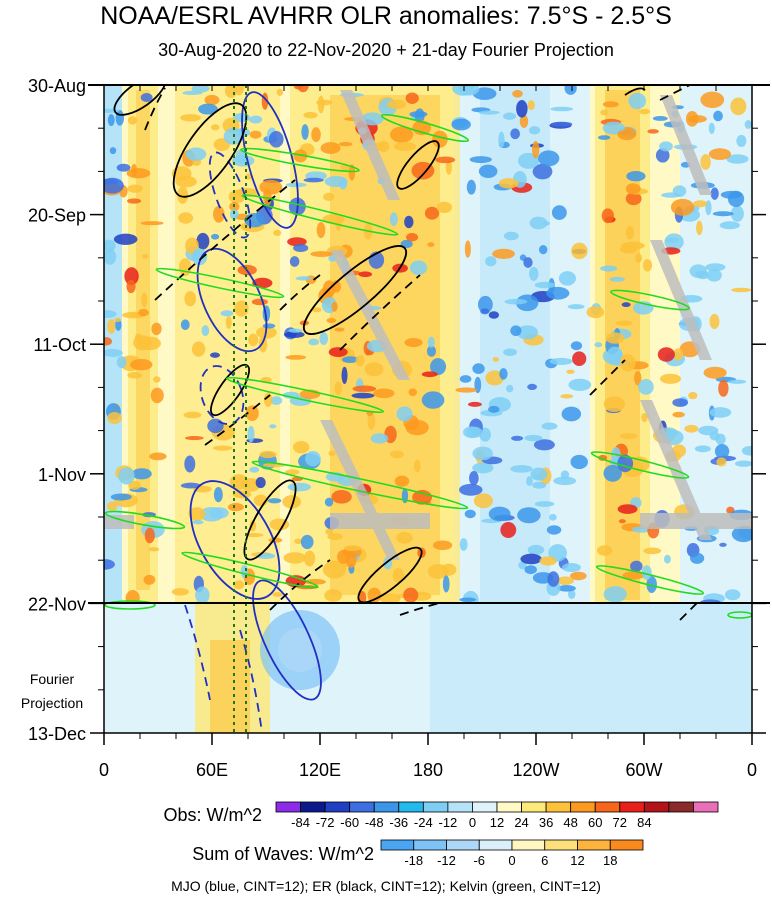 This screenshot has height=899, width=772. What do you see at coordinates (423, 822) in the screenshot?
I see `colorbar-label: -24` at bounding box center [423, 822].